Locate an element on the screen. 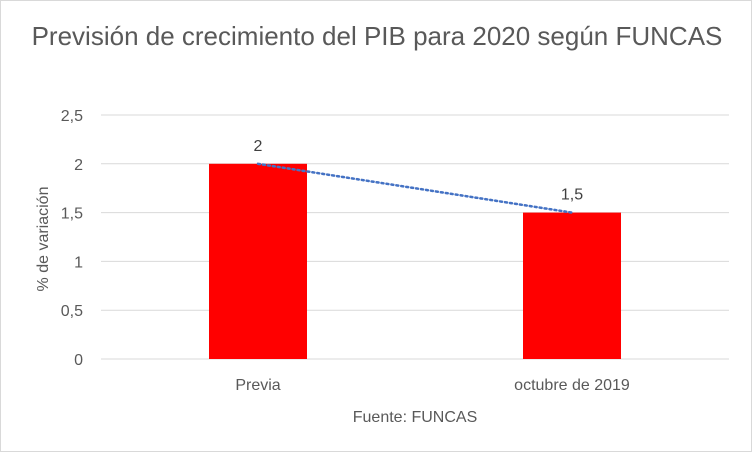 The height and width of the screenshot is (453, 752). data-label: 1,5 is located at coordinates (572, 195).